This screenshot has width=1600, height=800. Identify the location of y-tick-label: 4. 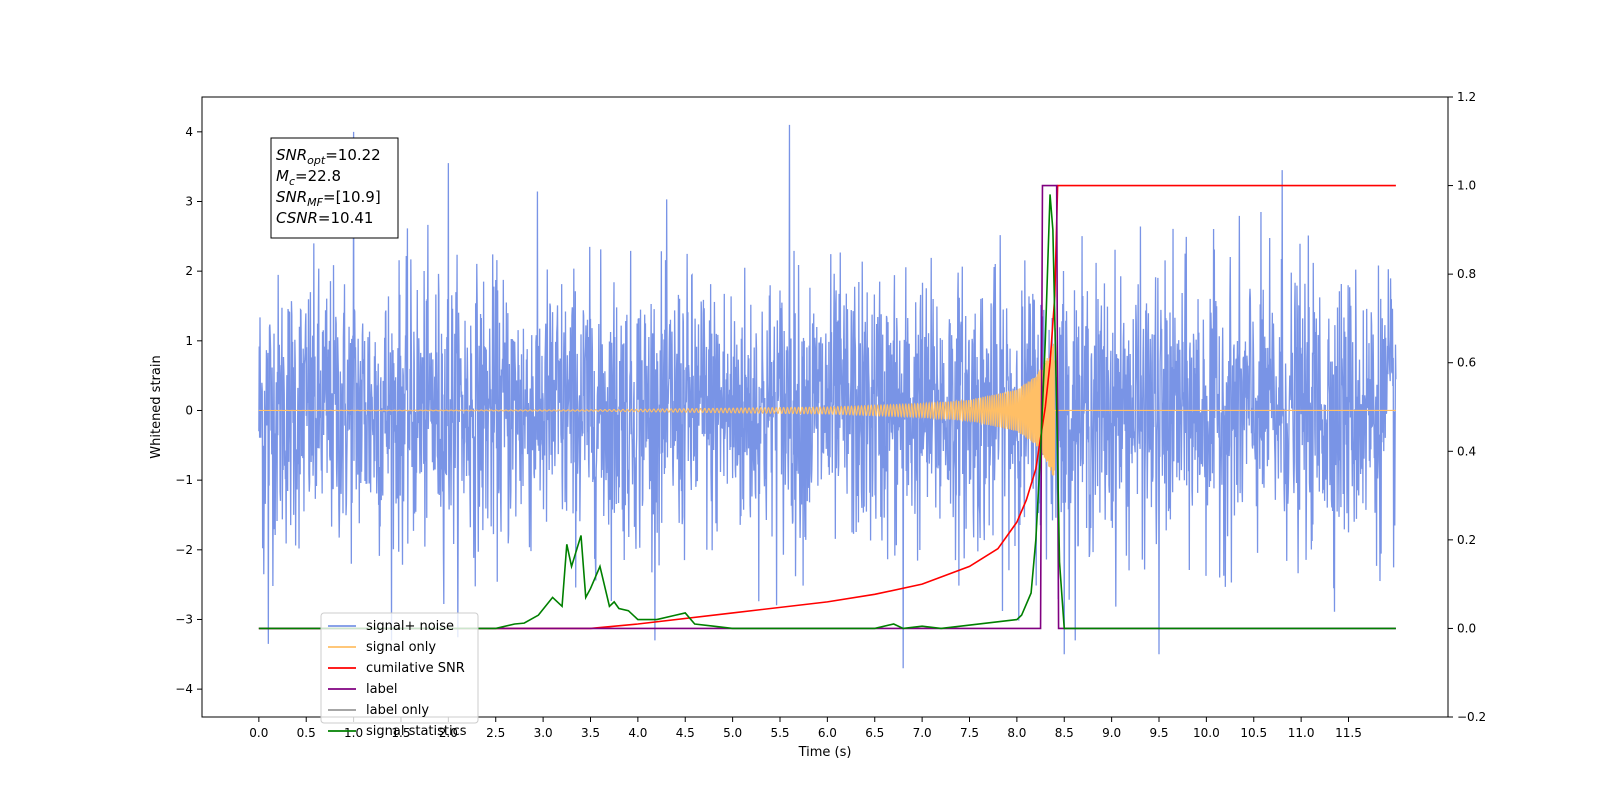
(189, 132).